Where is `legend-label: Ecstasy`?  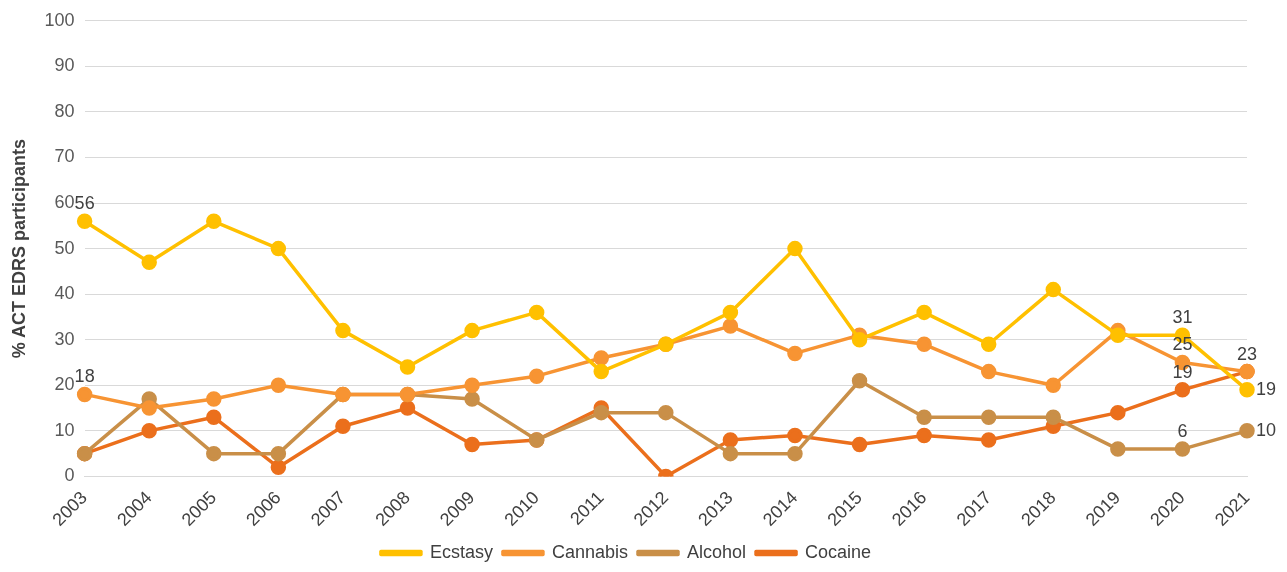 legend-label: Ecstasy is located at coordinates (461, 551).